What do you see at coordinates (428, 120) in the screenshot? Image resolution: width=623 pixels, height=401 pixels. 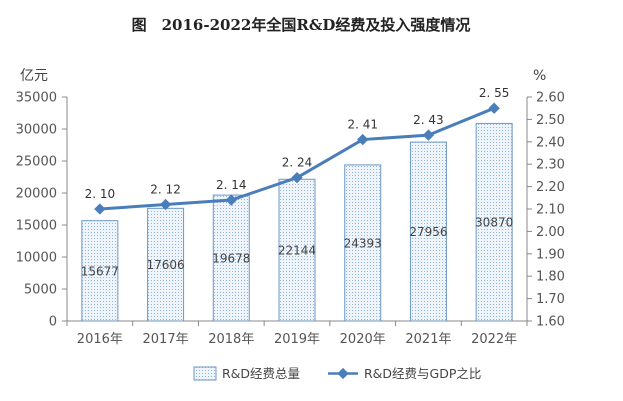 I see `ratio-value-label: 2. 43` at bounding box center [428, 120].